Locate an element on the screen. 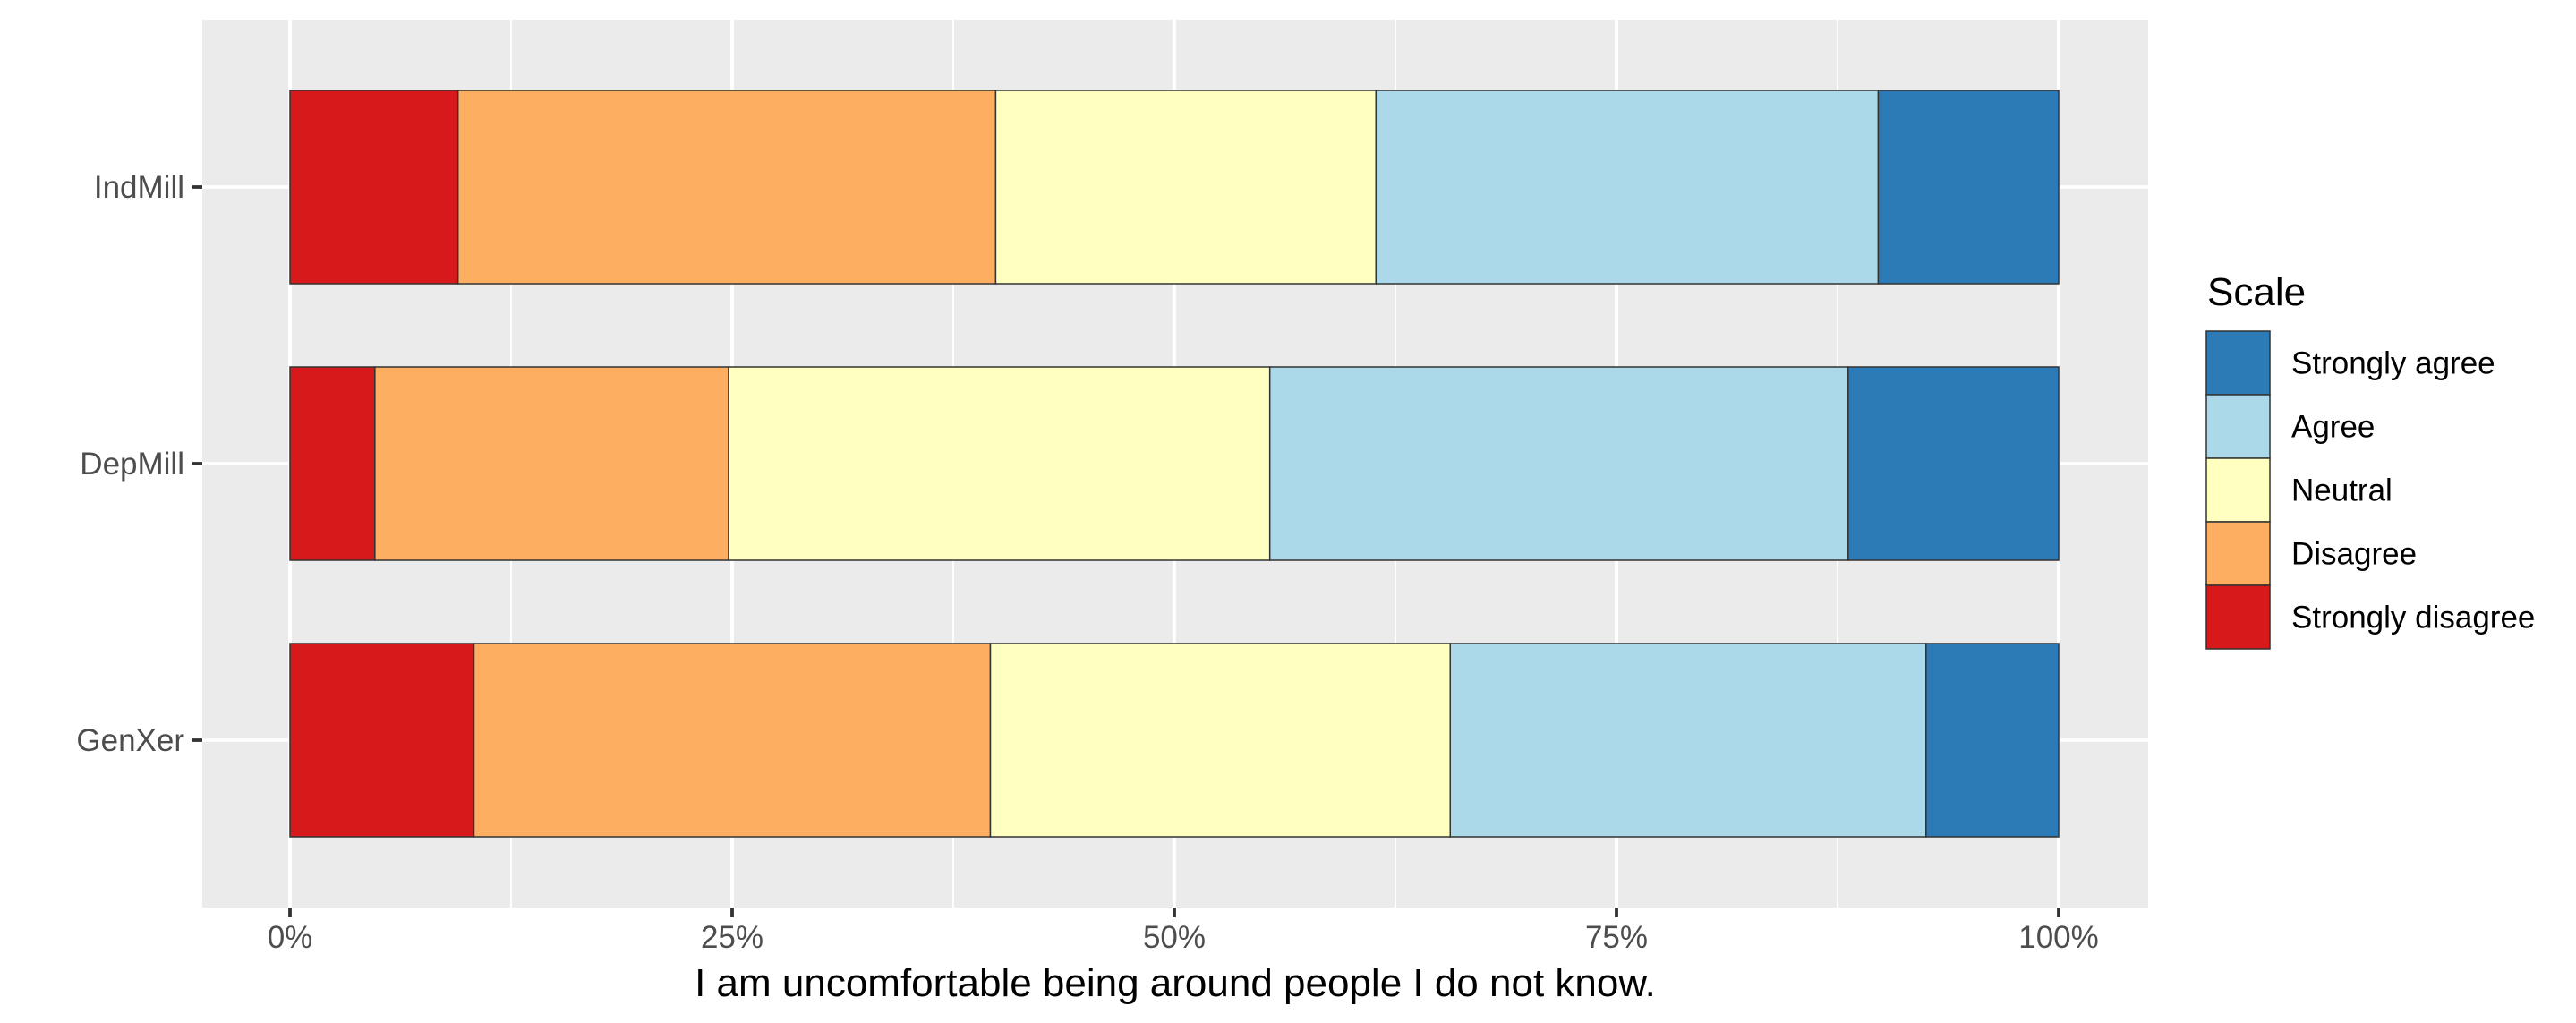 The image size is (2576, 1023). bar-segment-genxer-neutral is located at coordinates (1220, 740).